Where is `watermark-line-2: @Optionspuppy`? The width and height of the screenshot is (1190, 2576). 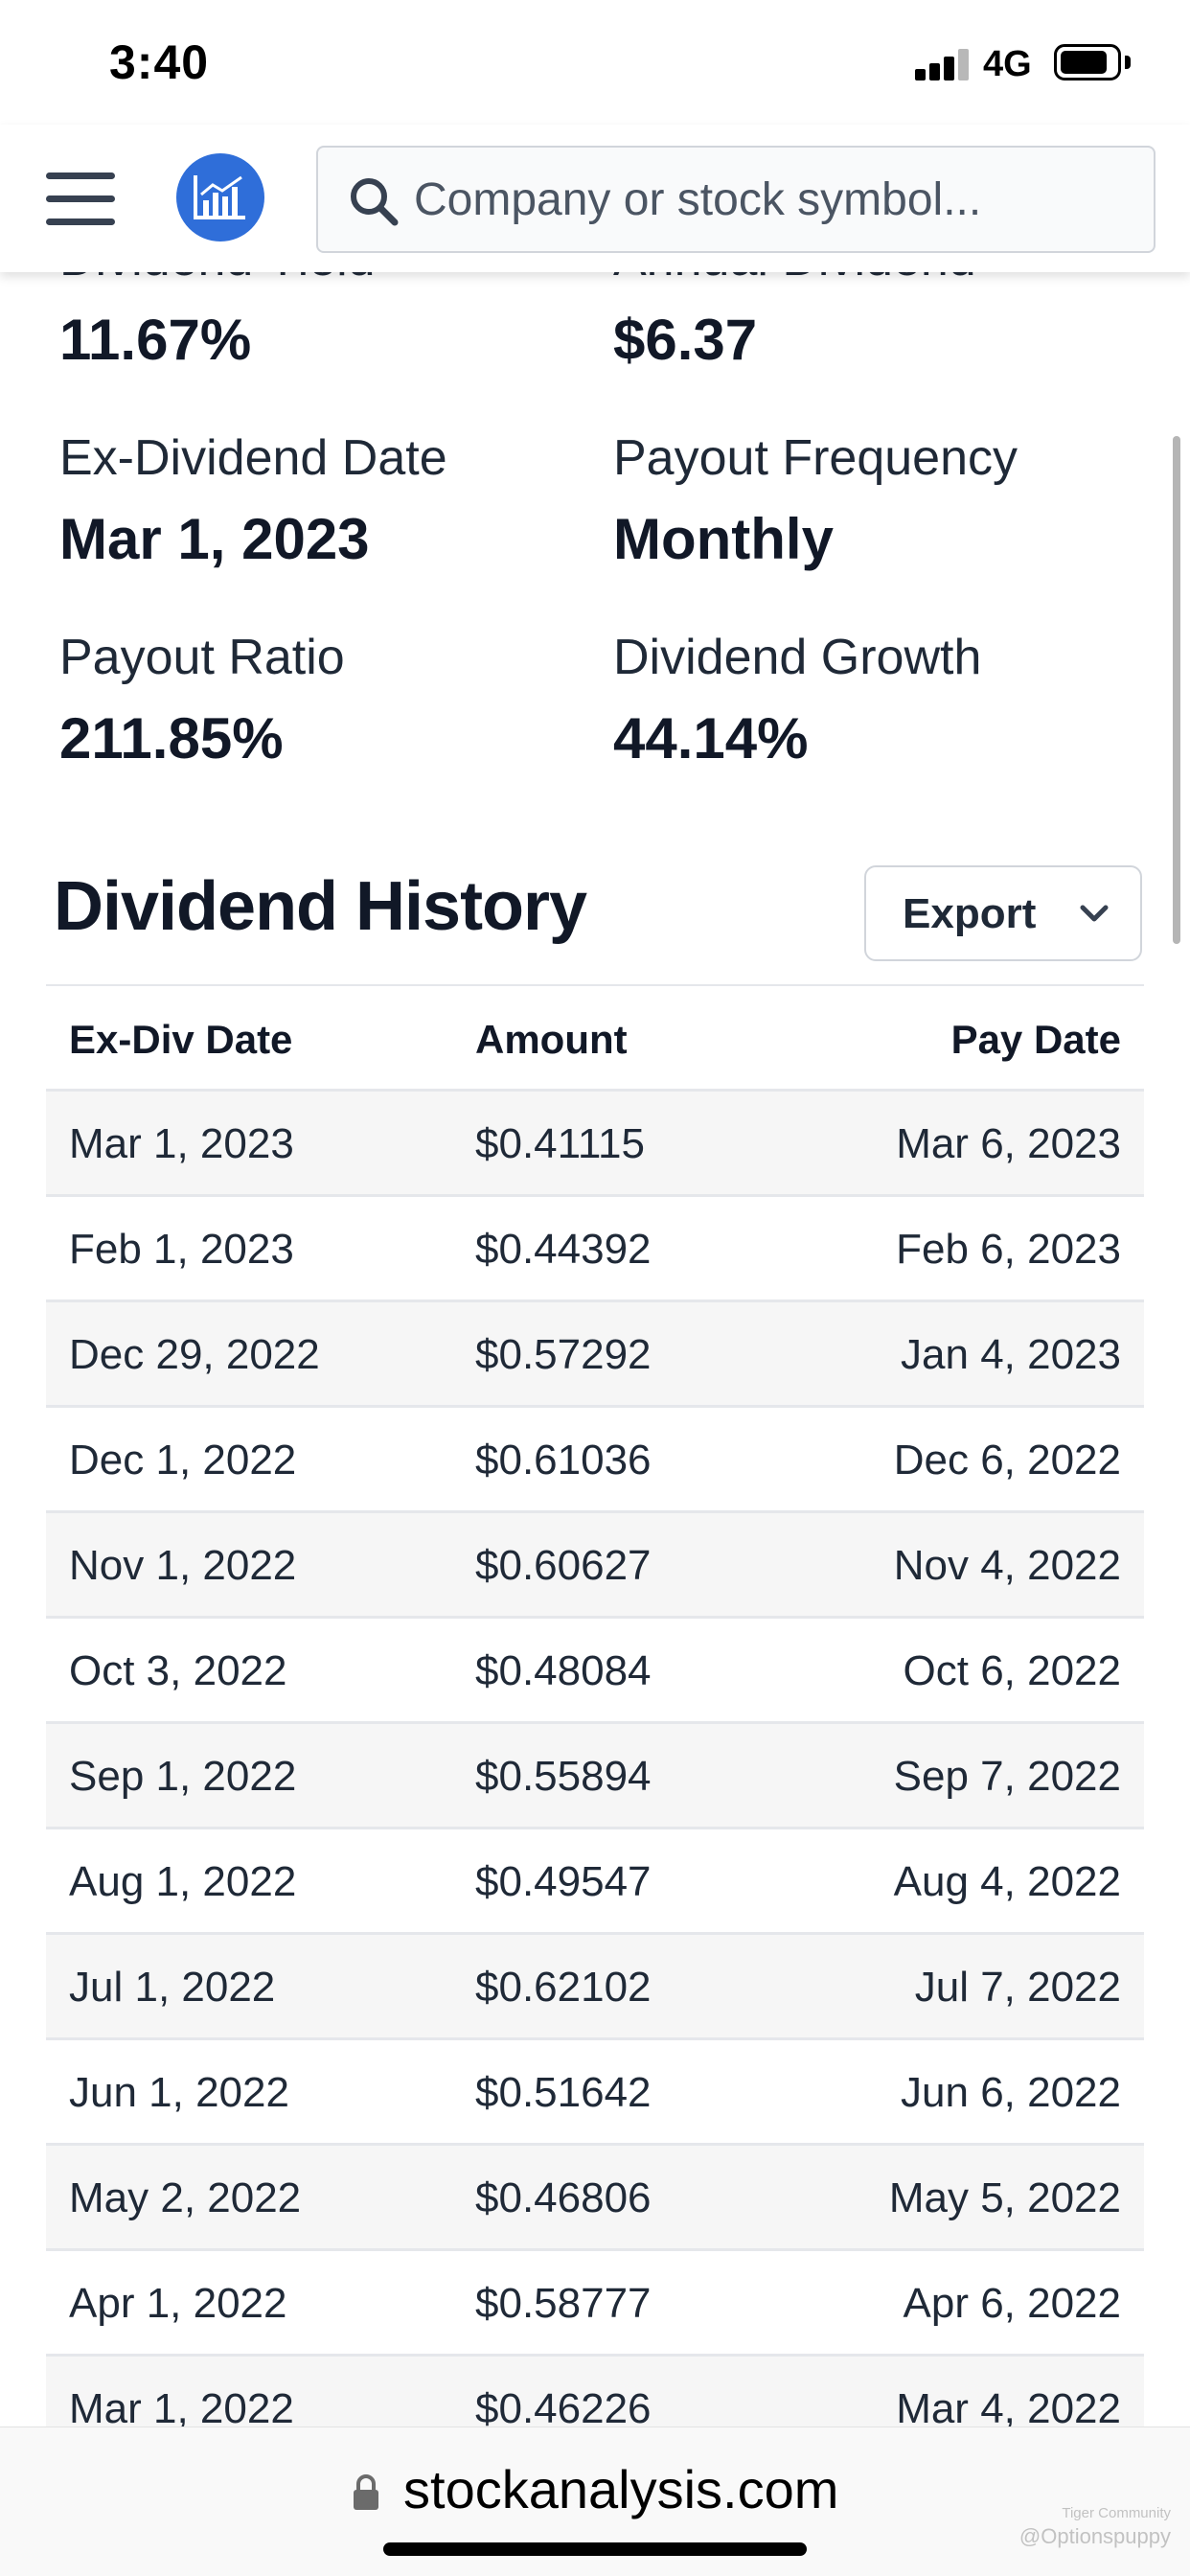
watermark-line-2: @Optionspuppy is located at coordinates (1095, 2535).